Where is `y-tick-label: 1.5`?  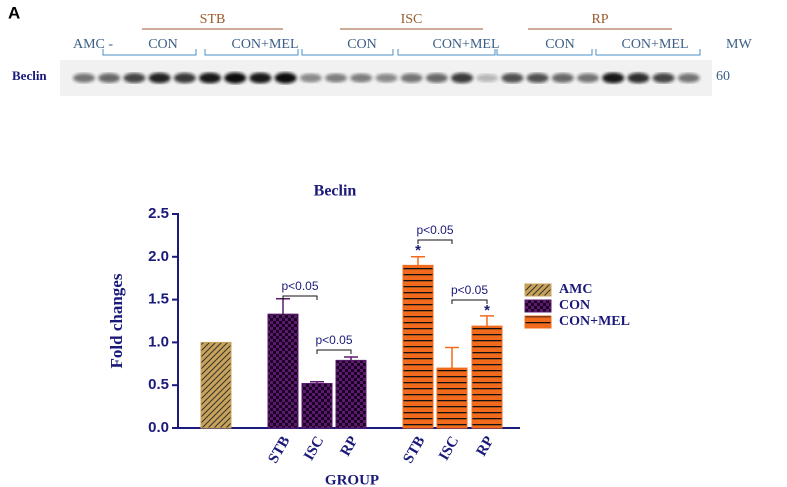
y-tick-label: 1.5 is located at coordinates (158, 299).